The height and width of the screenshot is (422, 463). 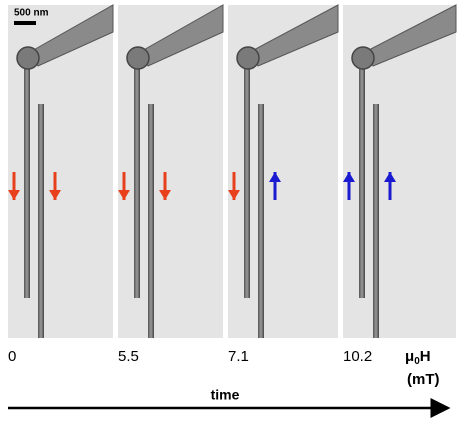 I want to click on field-main: H, so click(x=425, y=356).